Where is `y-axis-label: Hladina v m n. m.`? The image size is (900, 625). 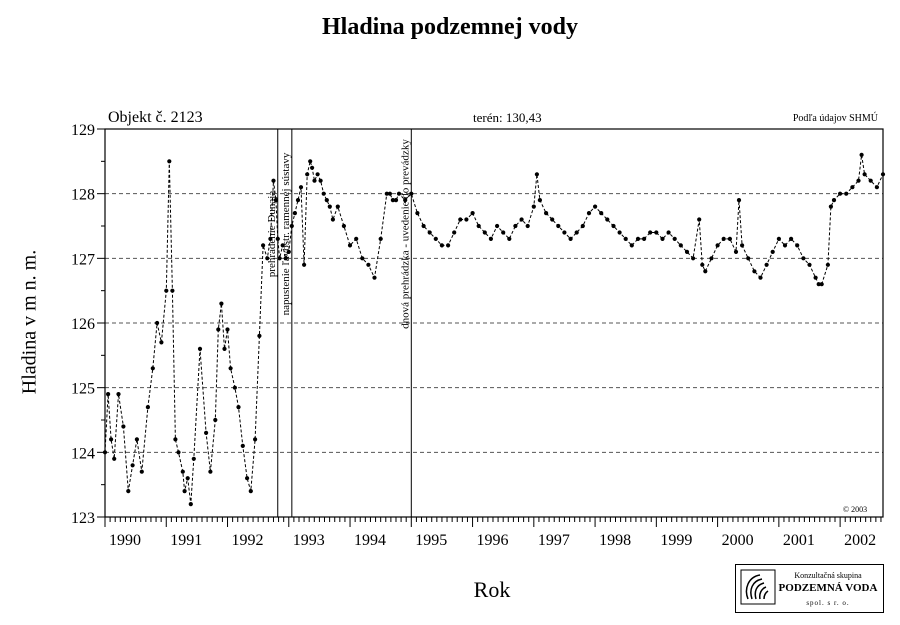
y-axis-label: Hladina v m n. m. is located at coordinates (29, 322).